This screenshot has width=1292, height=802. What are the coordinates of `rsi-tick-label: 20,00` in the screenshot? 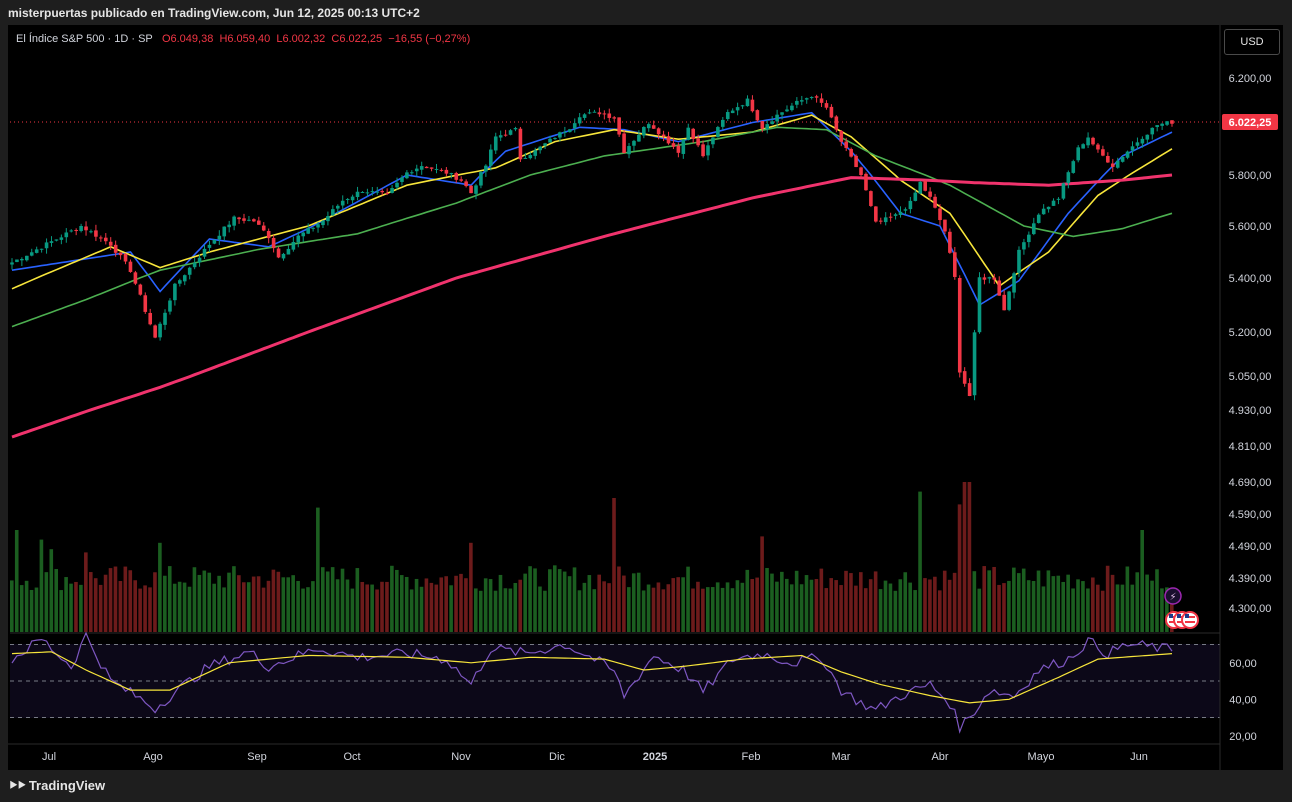 It's located at (1243, 737).